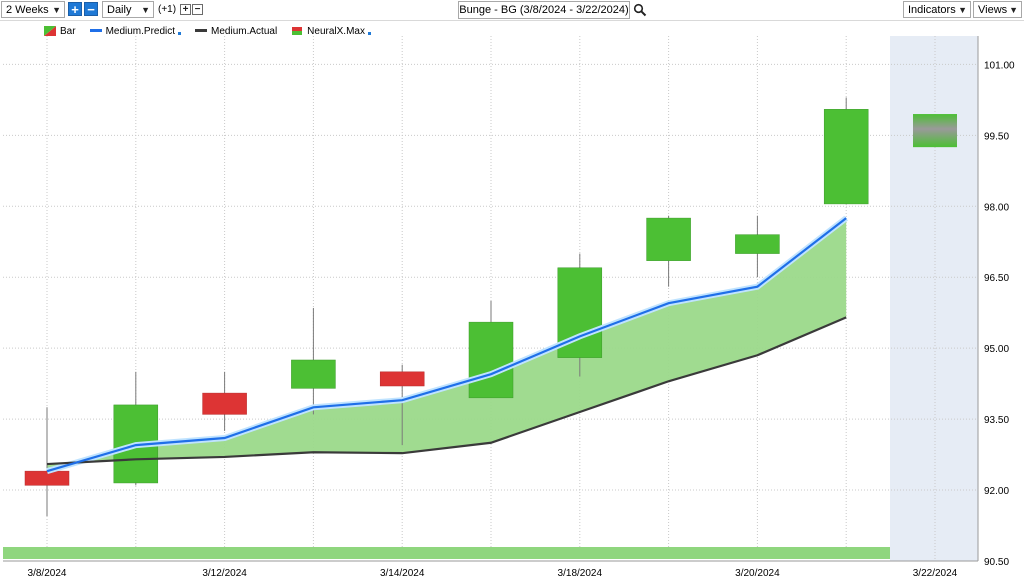 The width and height of the screenshot is (1024, 582). I want to click on views-label: Views, so click(993, 9).